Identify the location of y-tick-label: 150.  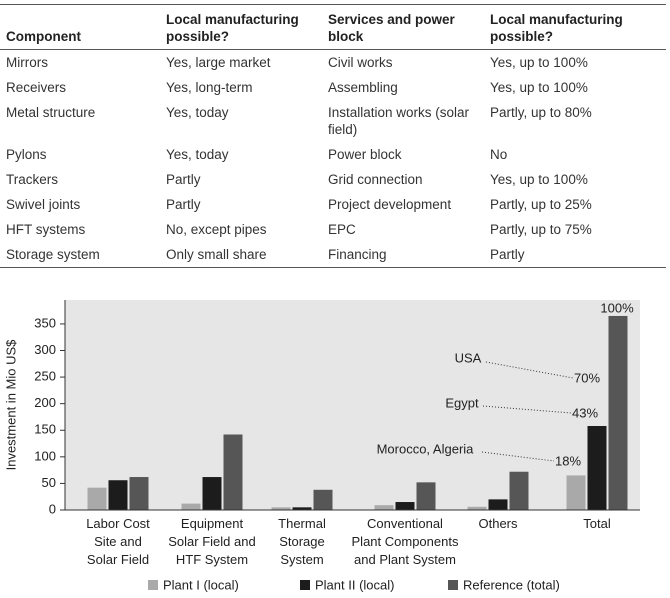
(45, 429).